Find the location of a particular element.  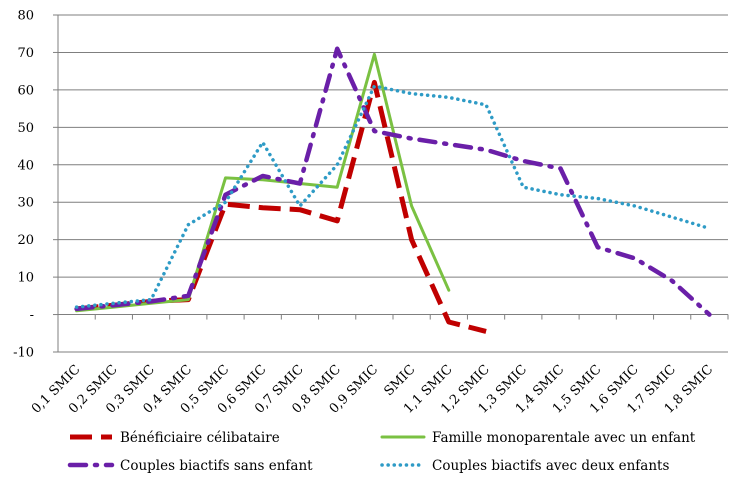

y-tick-label: 70 is located at coordinates (25, 53).